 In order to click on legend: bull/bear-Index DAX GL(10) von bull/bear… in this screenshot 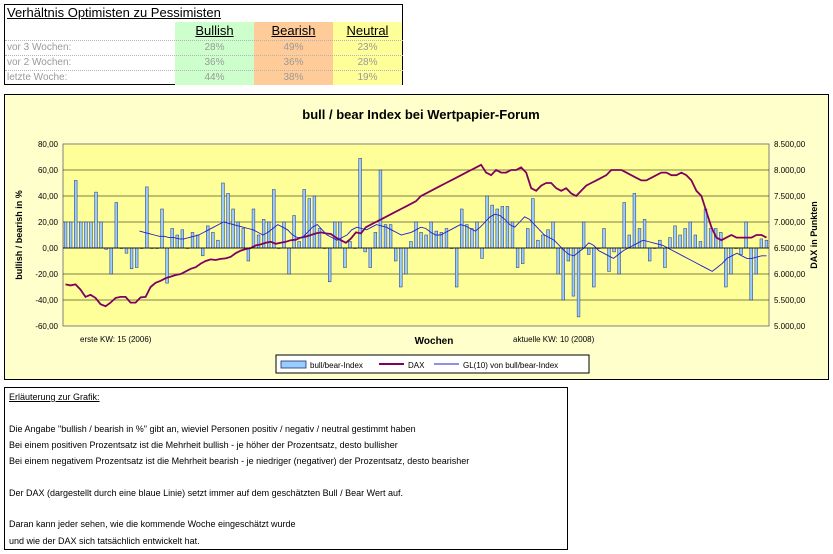, I will do `click(432, 364)`.